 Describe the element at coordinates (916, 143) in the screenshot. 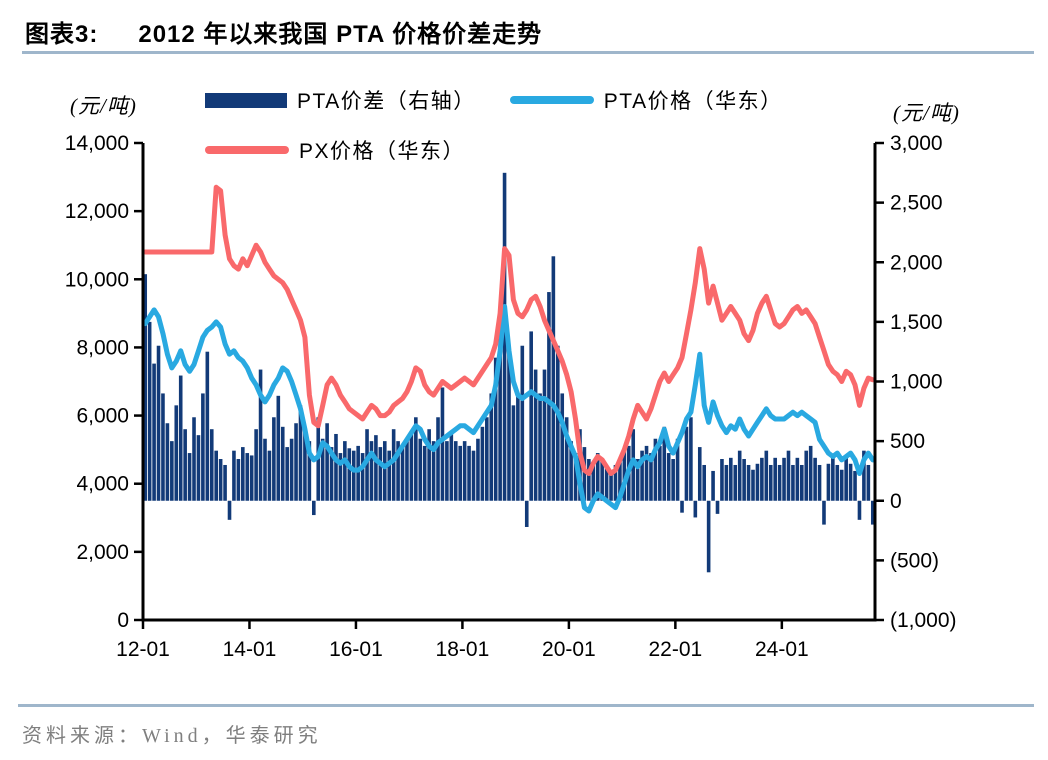

I see `right-axis-tick-label: 3,000` at that location.